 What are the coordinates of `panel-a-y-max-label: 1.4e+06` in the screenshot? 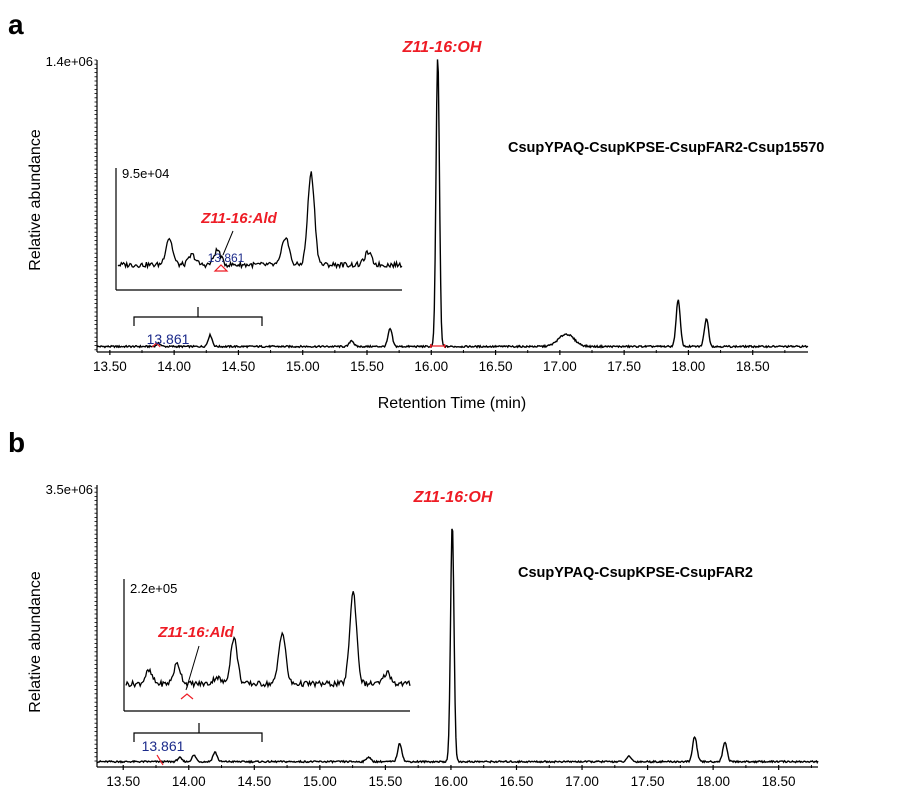 It's located at (69, 61).